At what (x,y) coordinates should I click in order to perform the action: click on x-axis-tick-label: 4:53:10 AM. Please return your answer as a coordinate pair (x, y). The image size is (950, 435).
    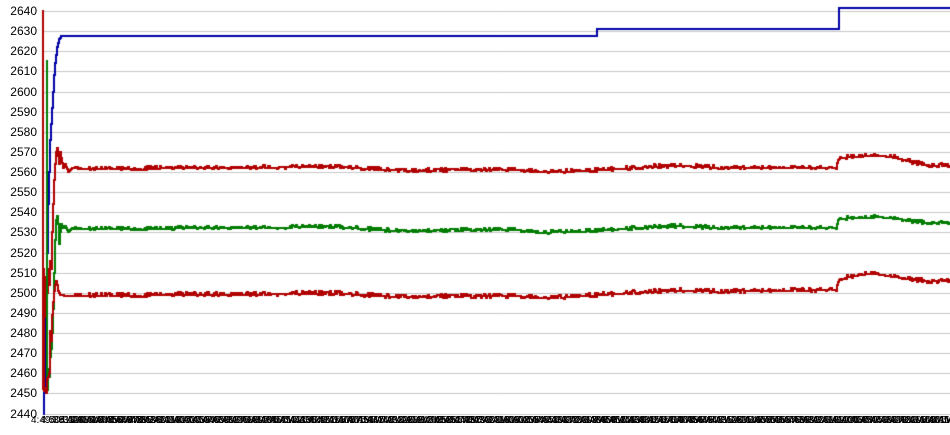
    Looking at the image, I should click on (95, 420).